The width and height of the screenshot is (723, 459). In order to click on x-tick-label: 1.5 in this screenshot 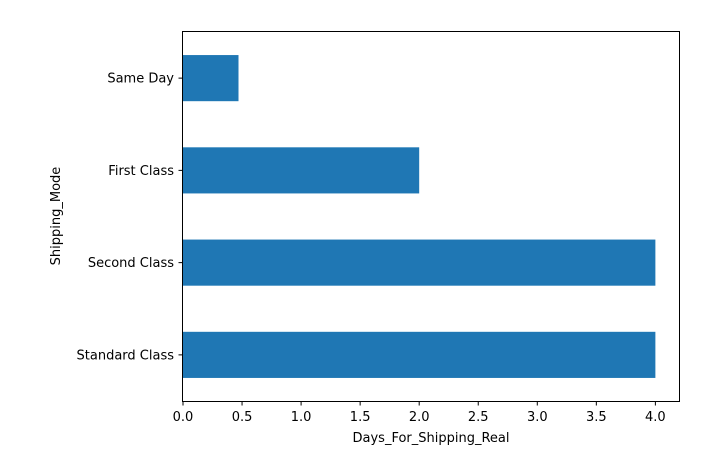, I will do `click(360, 417)`.